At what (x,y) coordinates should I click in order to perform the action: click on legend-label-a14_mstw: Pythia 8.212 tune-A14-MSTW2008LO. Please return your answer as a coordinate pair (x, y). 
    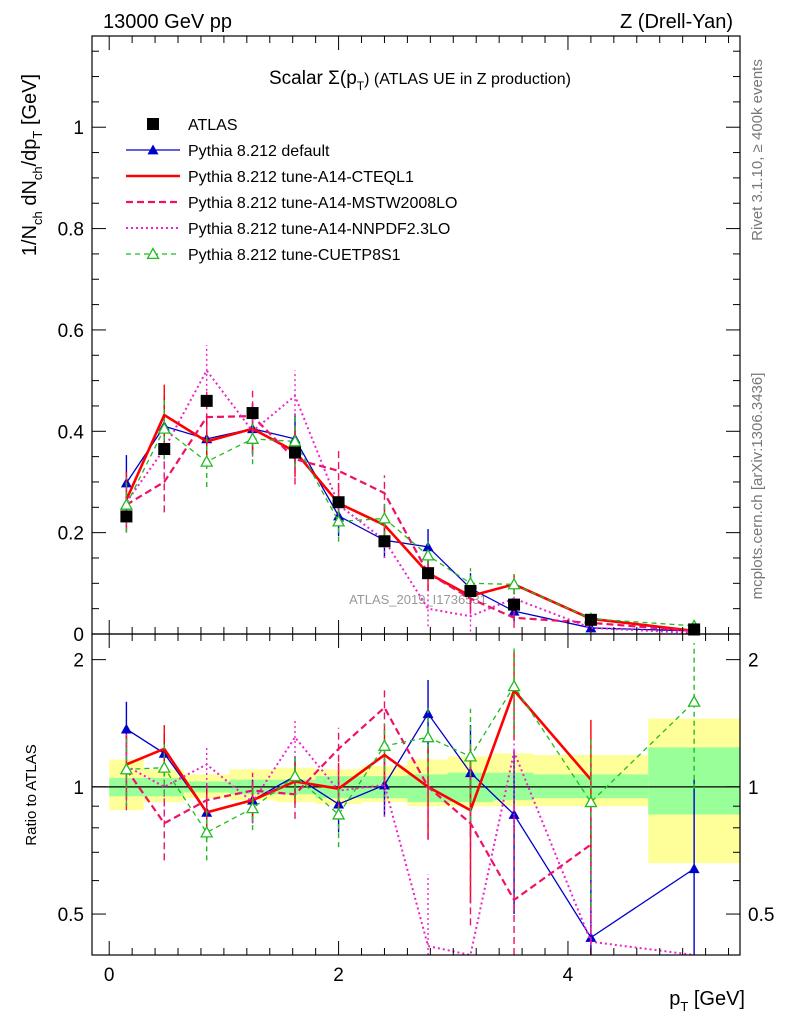
    Looking at the image, I should click on (322, 203).